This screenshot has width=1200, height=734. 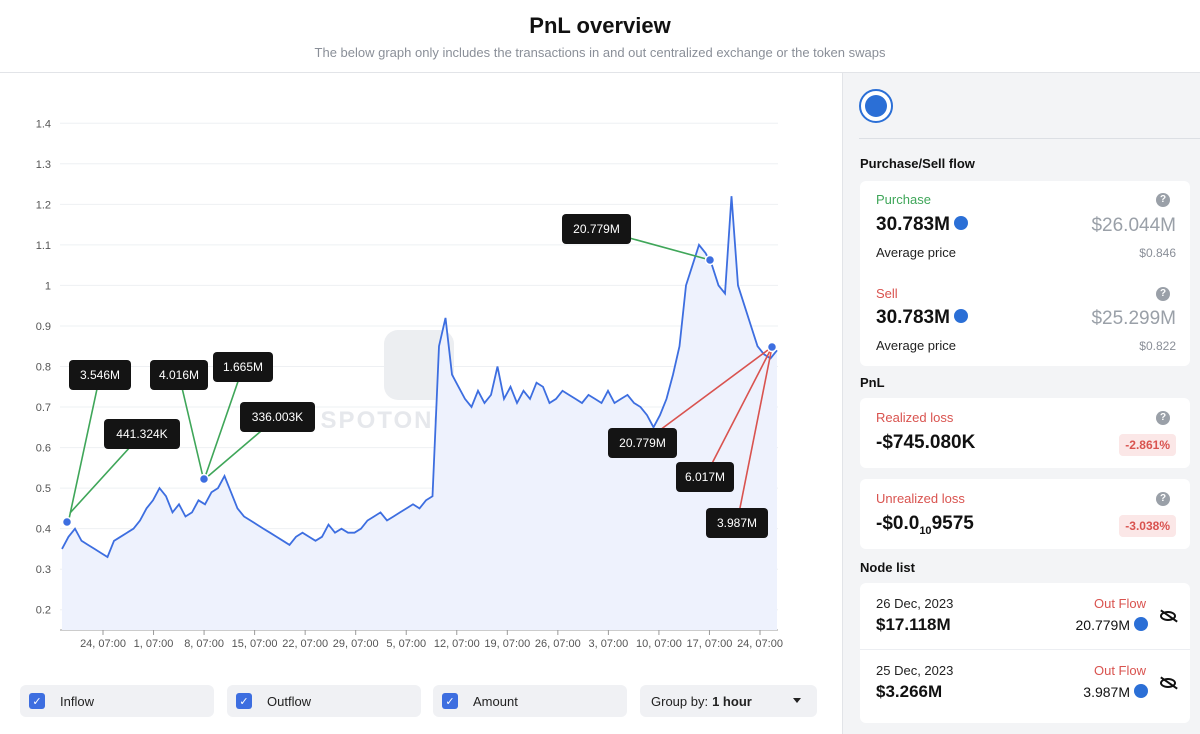 I want to click on amount-filter: ✓ Amount, so click(x=530, y=701).